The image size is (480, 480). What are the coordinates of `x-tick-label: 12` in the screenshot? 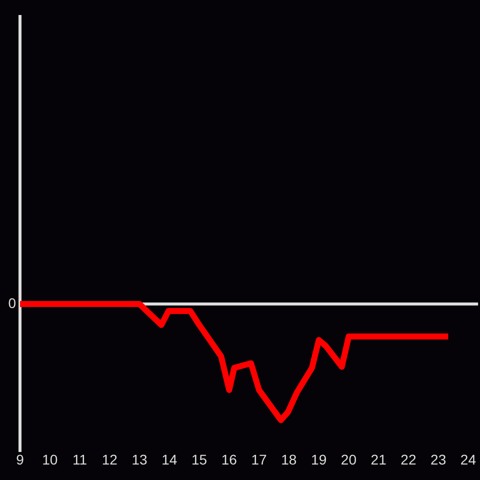 It's located at (110, 459).